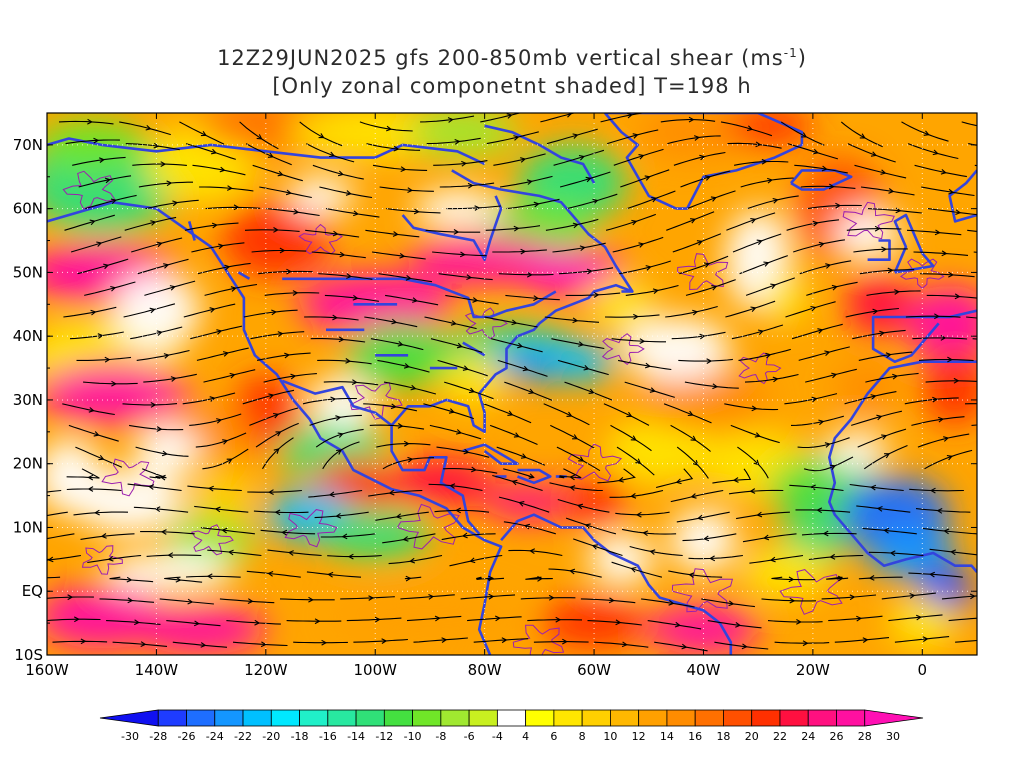 The height and width of the screenshot is (768, 1024). Describe the element at coordinates (553, 736) in the screenshot. I see `colorbar-label: 6` at that location.